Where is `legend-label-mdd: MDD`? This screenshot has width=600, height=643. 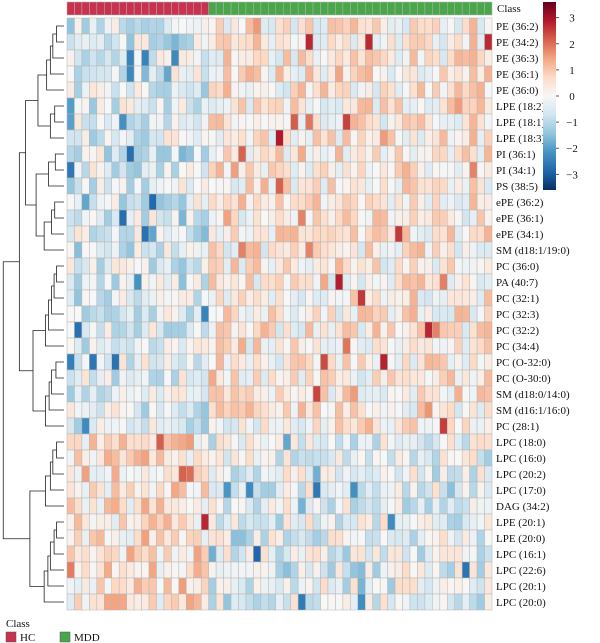 legend-label-mdd: MDD is located at coordinates (87, 637).